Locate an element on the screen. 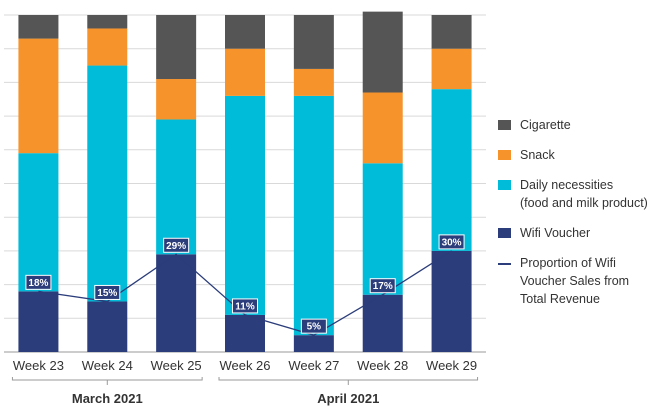  x-tick-label: Week 25 is located at coordinates (176, 365).